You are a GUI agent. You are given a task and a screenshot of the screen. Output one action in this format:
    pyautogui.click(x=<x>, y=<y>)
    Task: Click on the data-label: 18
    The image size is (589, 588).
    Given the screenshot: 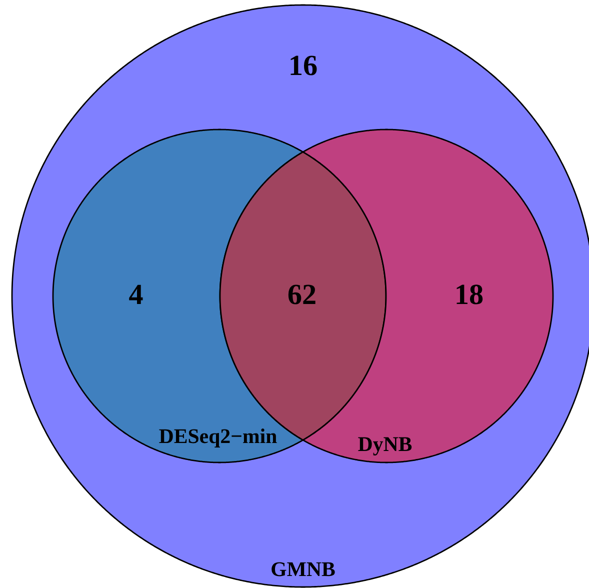 What is the action you would take?
    pyautogui.click(x=469, y=294)
    